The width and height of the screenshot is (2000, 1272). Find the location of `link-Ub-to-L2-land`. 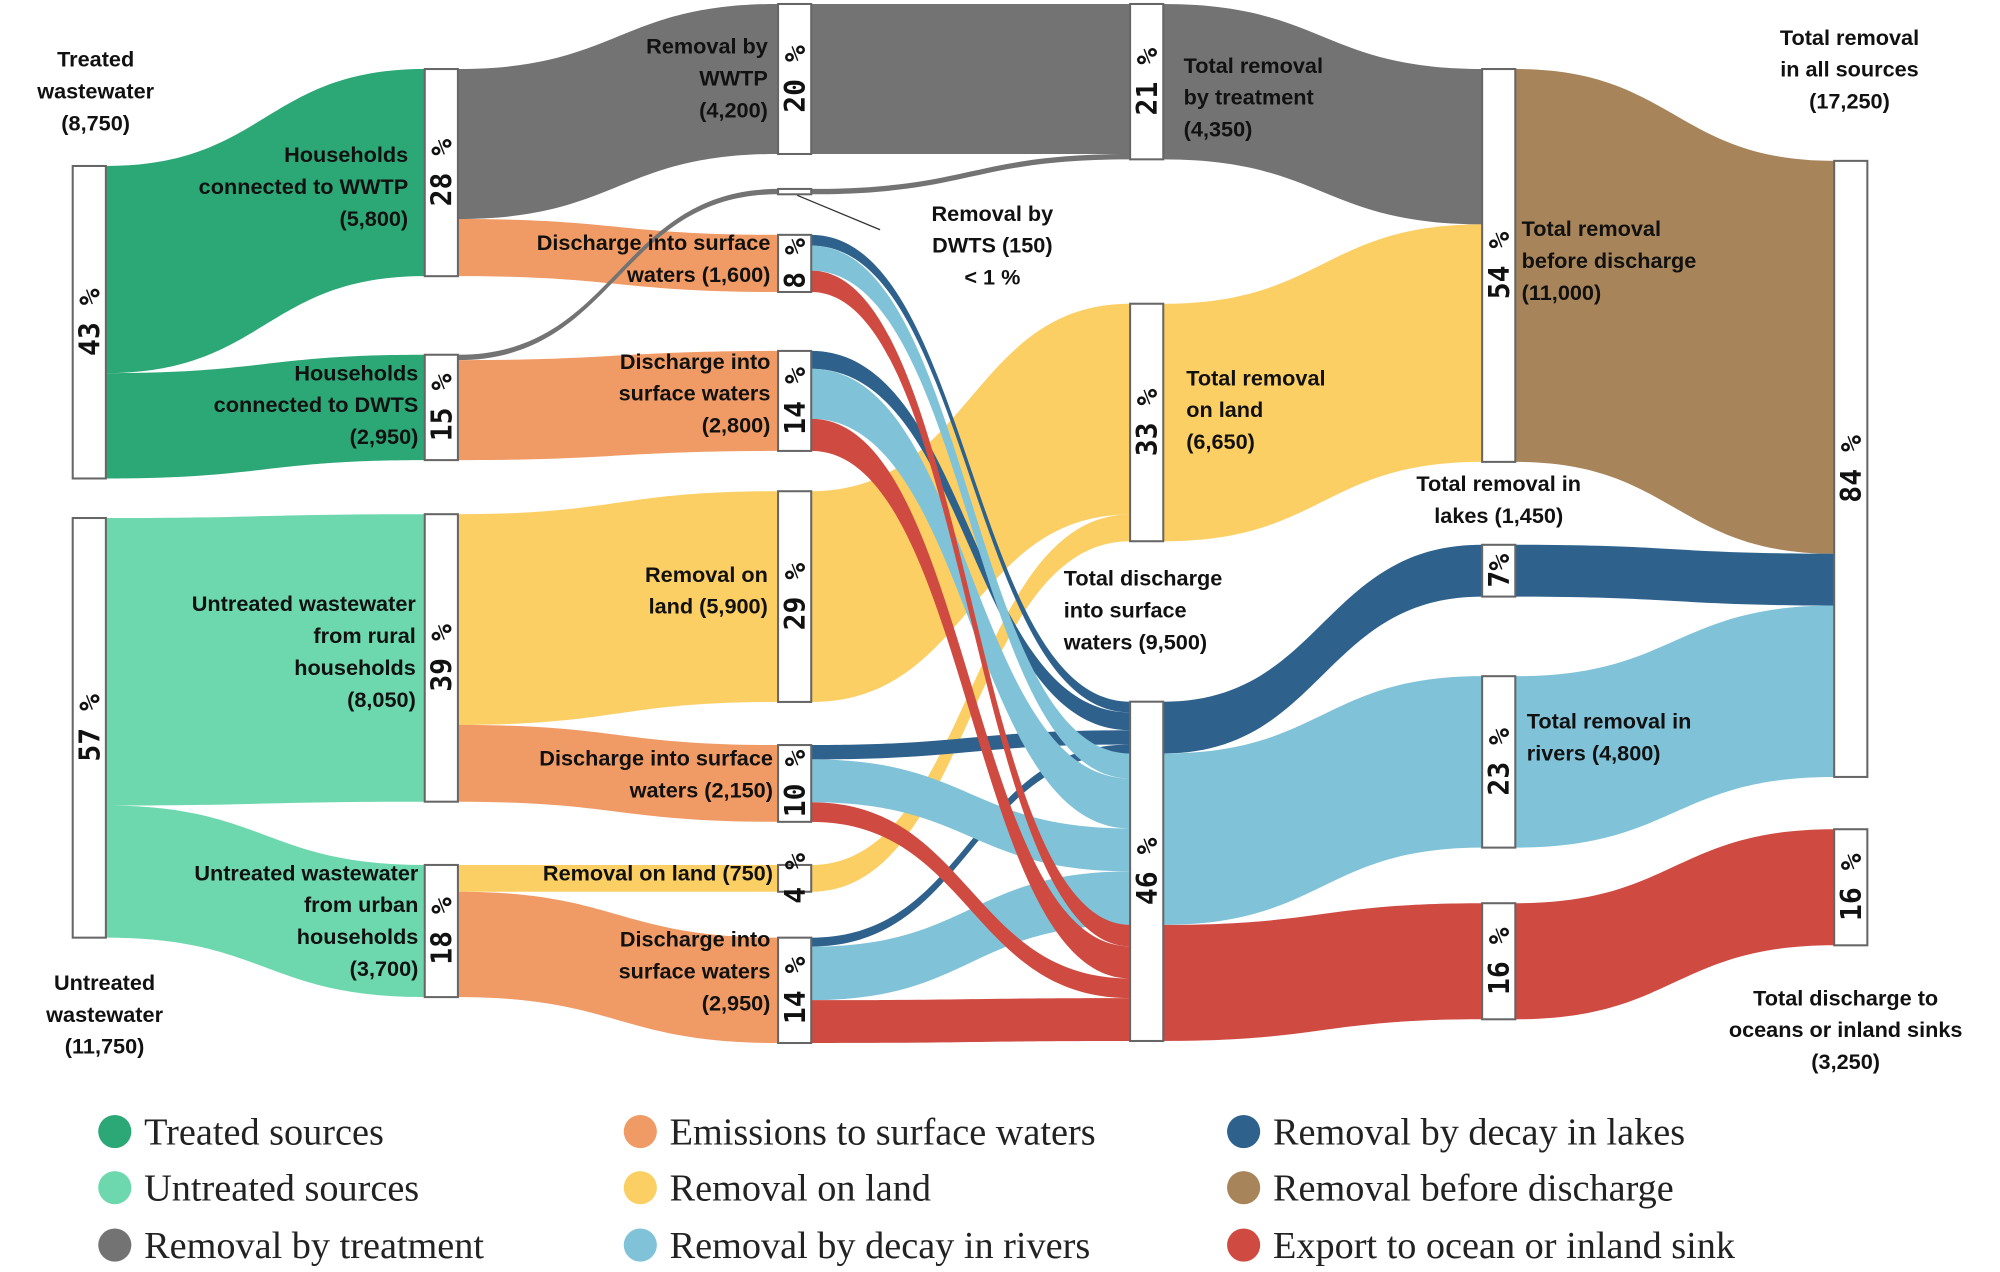

link-Ub-to-L2-land is located at coordinates (618, 878).